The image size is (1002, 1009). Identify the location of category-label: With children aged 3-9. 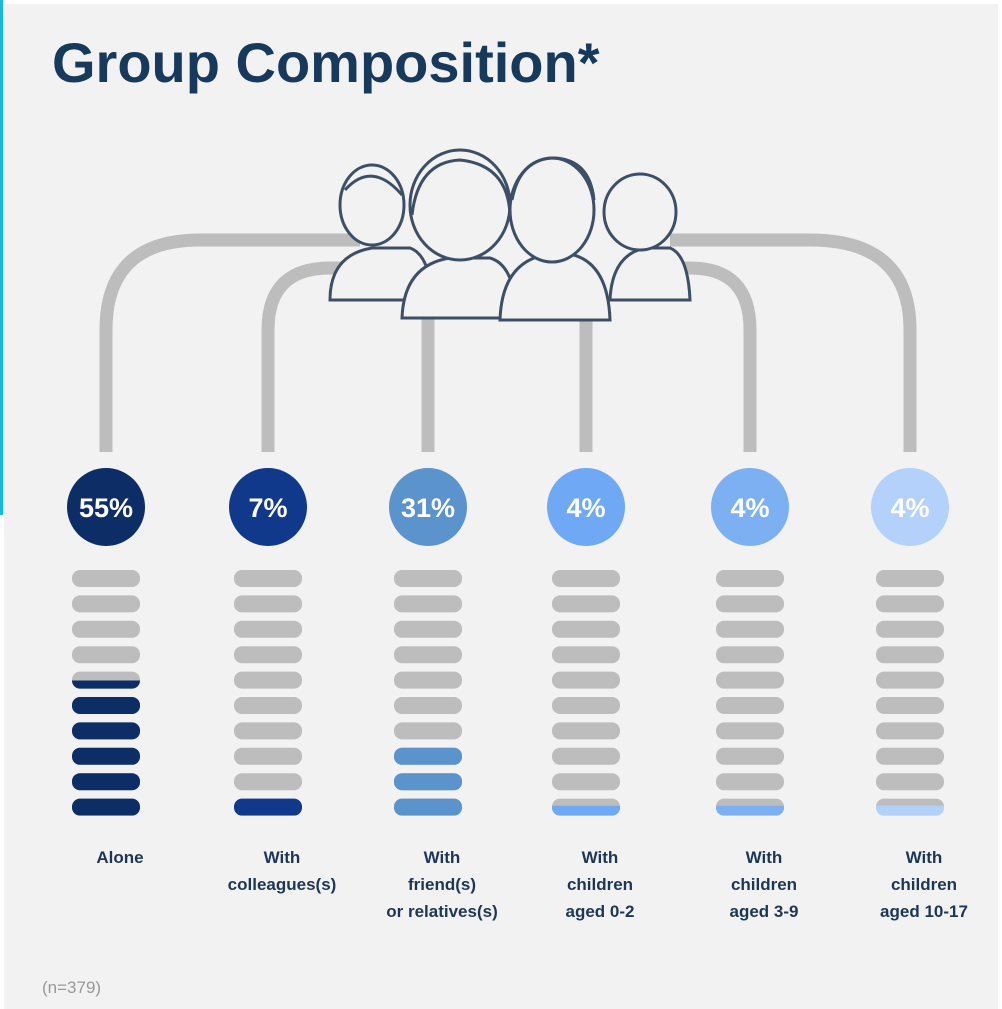
(764, 884).